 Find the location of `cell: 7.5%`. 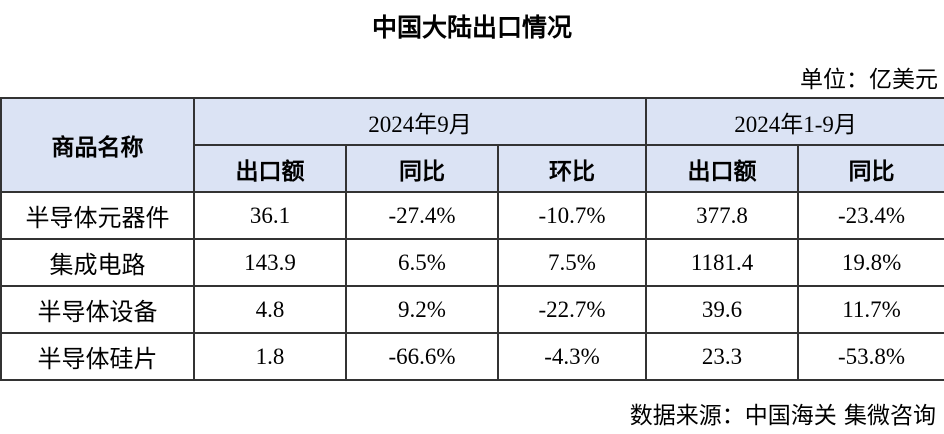

cell: 7.5% is located at coordinates (572, 262).